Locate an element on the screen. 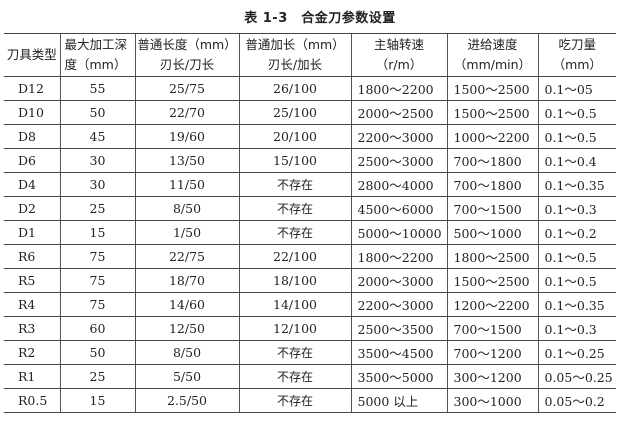 The image size is (640, 431). cell-feed-rate: 300～1000 is located at coordinates (492, 400).